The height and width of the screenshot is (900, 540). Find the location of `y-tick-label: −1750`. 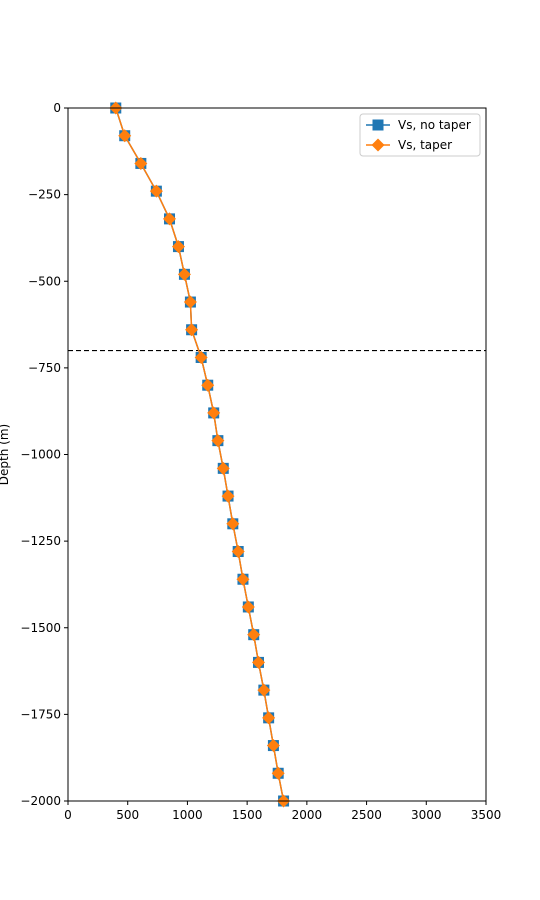

y-tick-label: −1750 is located at coordinates (40, 714).